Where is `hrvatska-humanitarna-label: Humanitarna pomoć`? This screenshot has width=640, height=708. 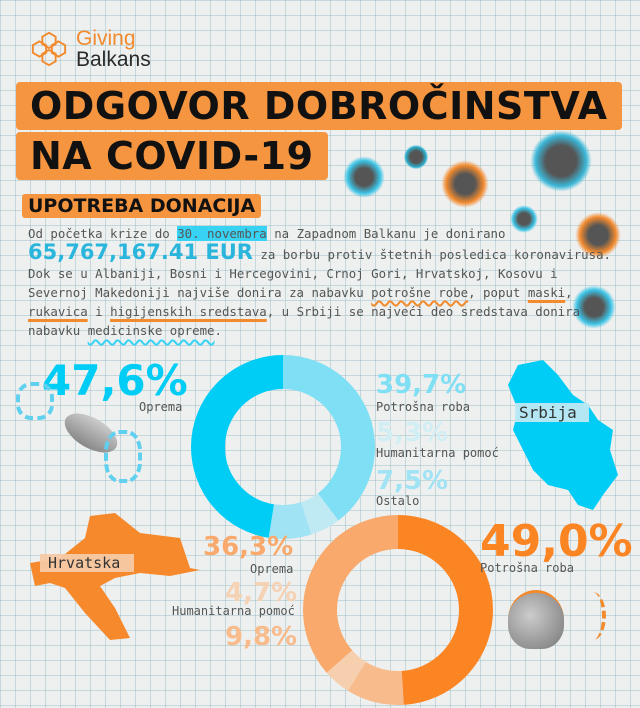
hrvatska-humanitarna-label: Humanitarna pomoć is located at coordinates (233, 611).